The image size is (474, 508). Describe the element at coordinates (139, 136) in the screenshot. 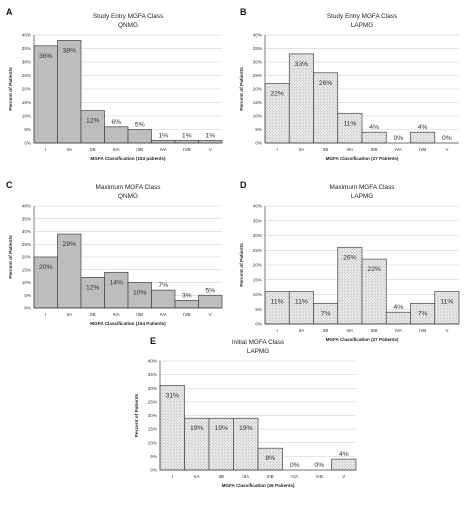

I see `bar-a-iiib` at that location.